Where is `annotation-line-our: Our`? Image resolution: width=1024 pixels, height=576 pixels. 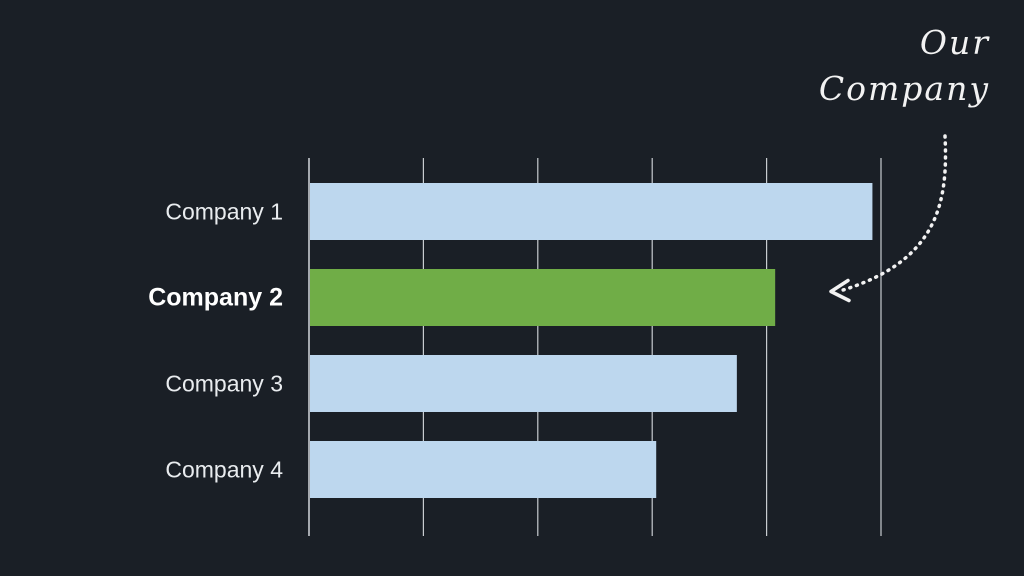
annotation-line-our: Our is located at coordinates (955, 42).